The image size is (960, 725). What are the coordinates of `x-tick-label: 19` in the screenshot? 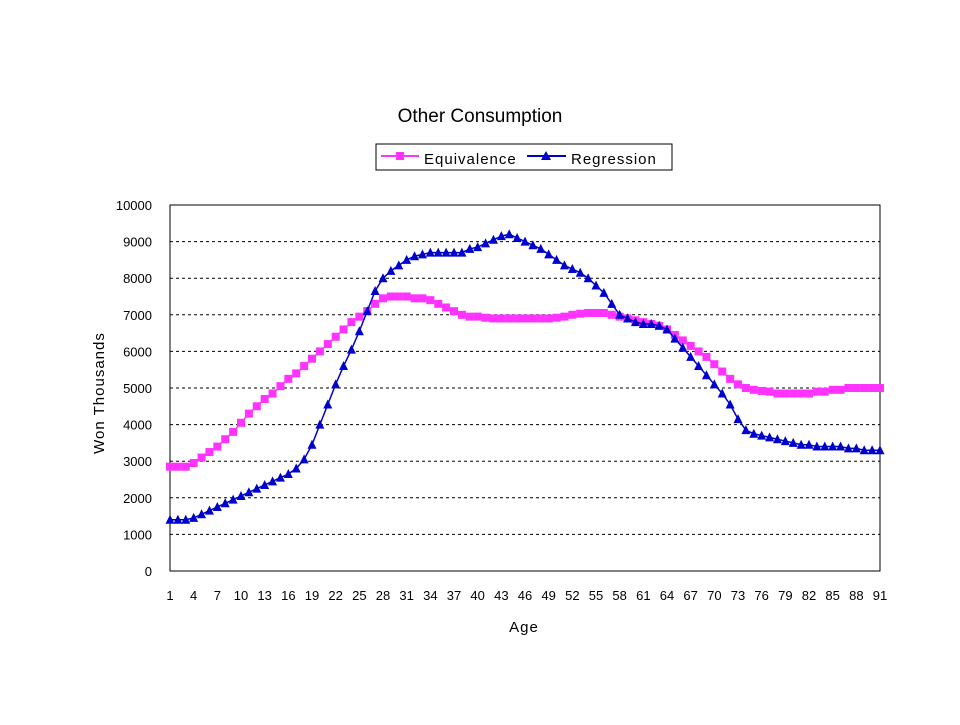 It's located at (312, 595).